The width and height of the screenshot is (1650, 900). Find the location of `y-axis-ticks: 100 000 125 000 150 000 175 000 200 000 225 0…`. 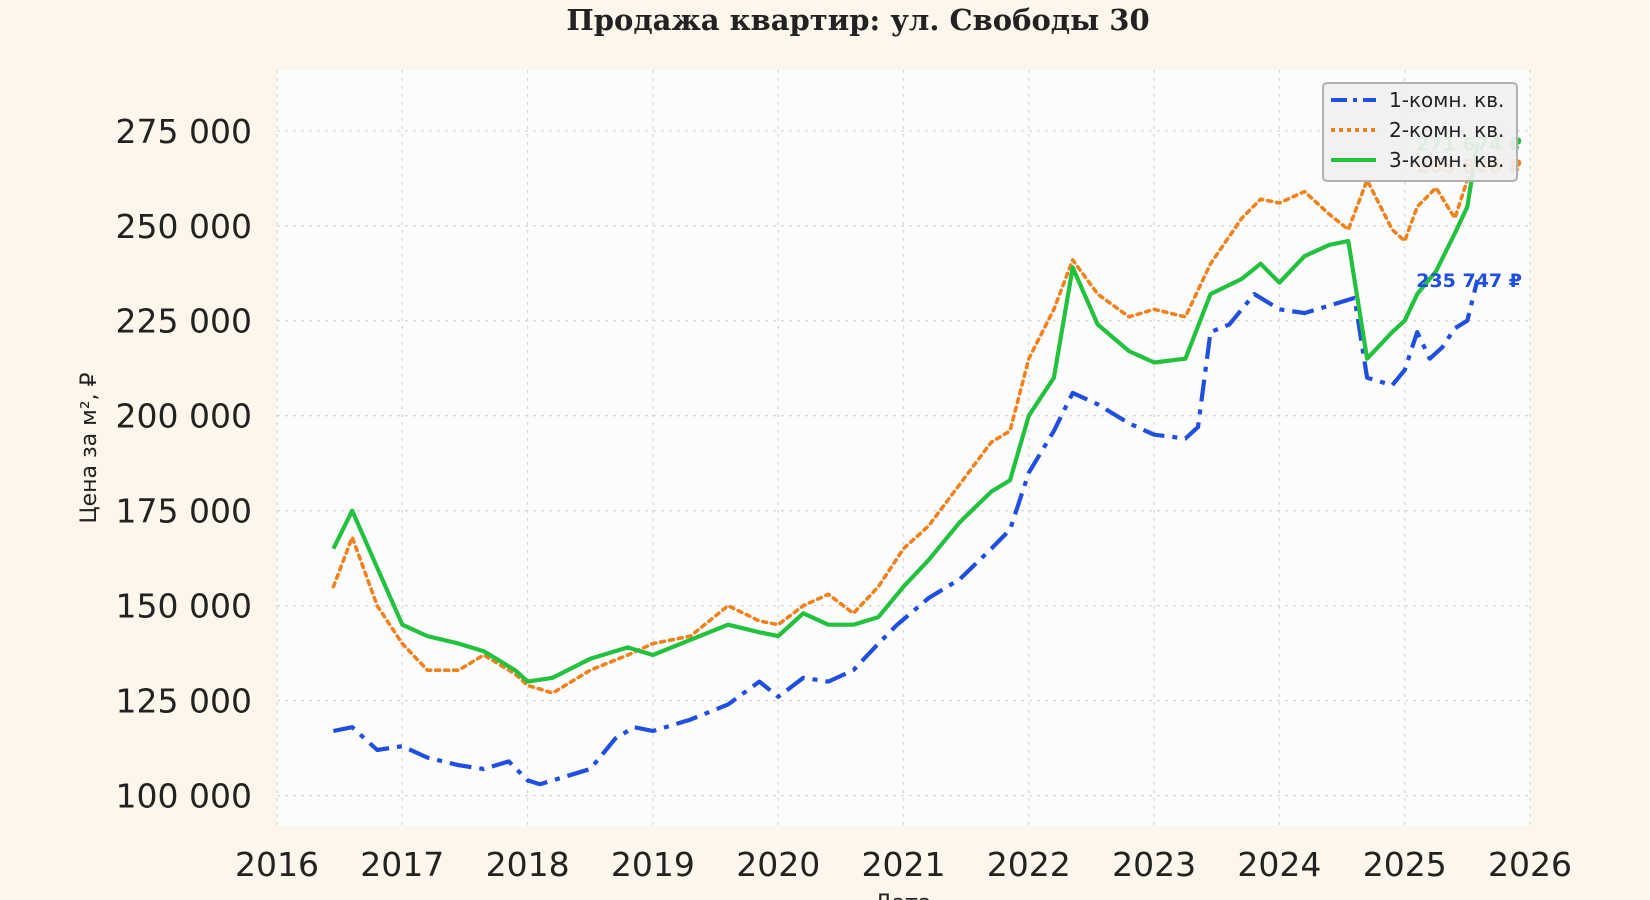

y-axis-ticks: 100 000 125 000 150 000 175 000 200 000 225 0… is located at coordinates (184, 464).